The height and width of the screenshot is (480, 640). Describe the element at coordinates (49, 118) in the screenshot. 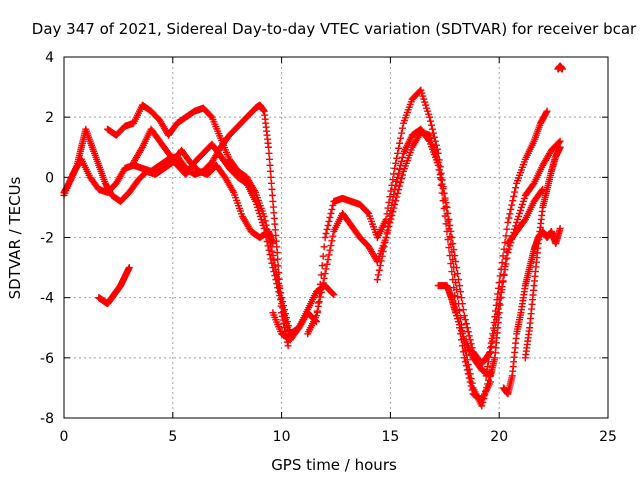

I see `y-tick-label: 2` at that location.